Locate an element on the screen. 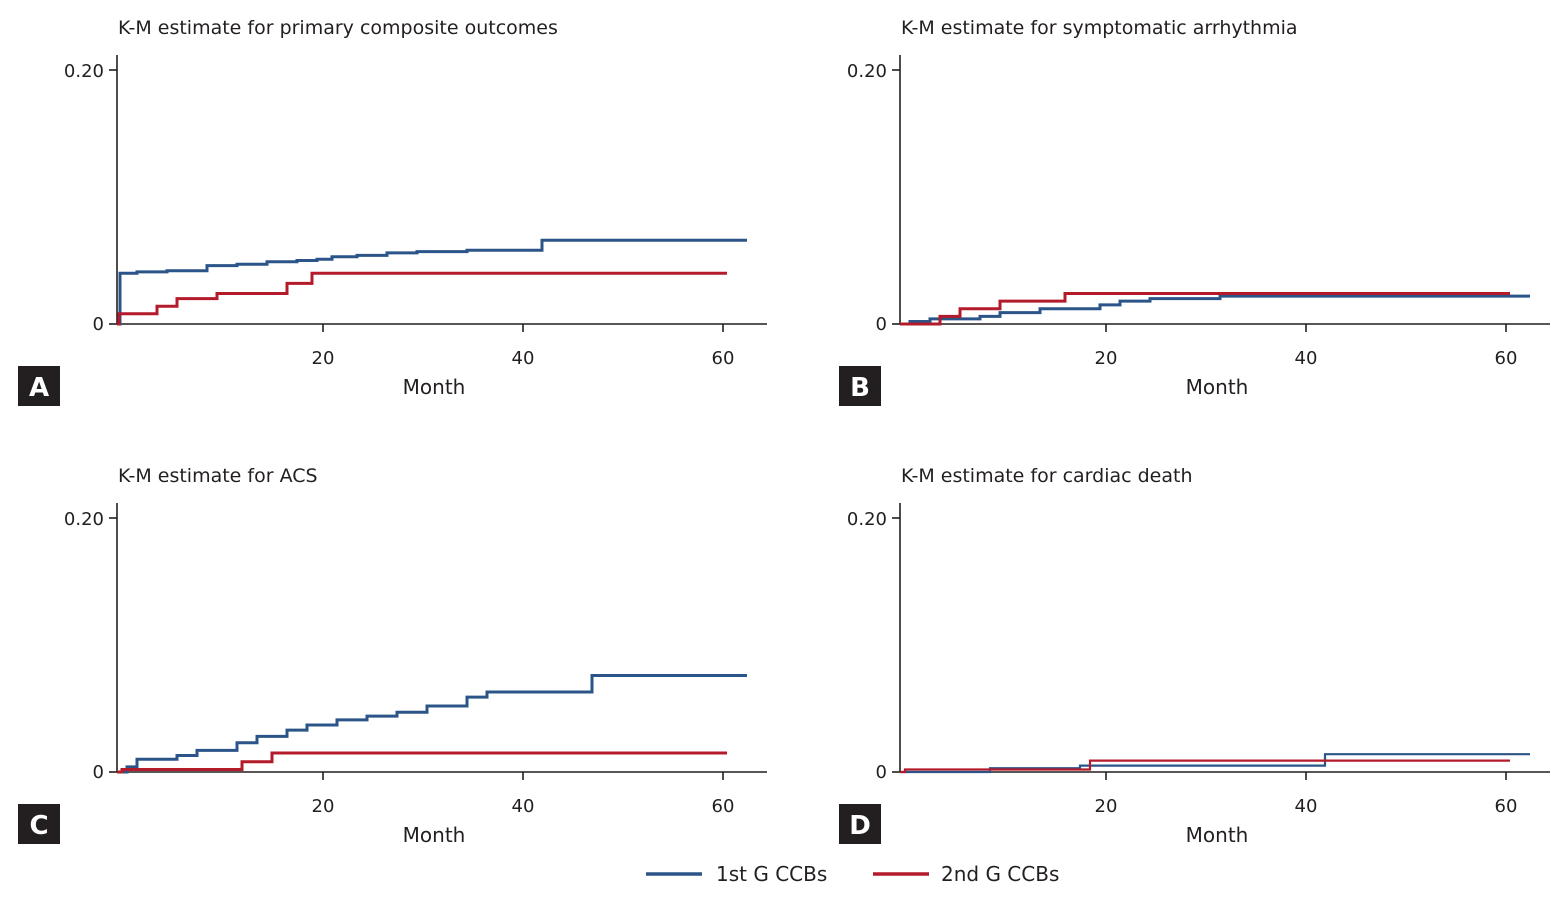 The width and height of the screenshot is (1566, 907). panel-c-y-tick-label-0: 0 is located at coordinates (98, 772).